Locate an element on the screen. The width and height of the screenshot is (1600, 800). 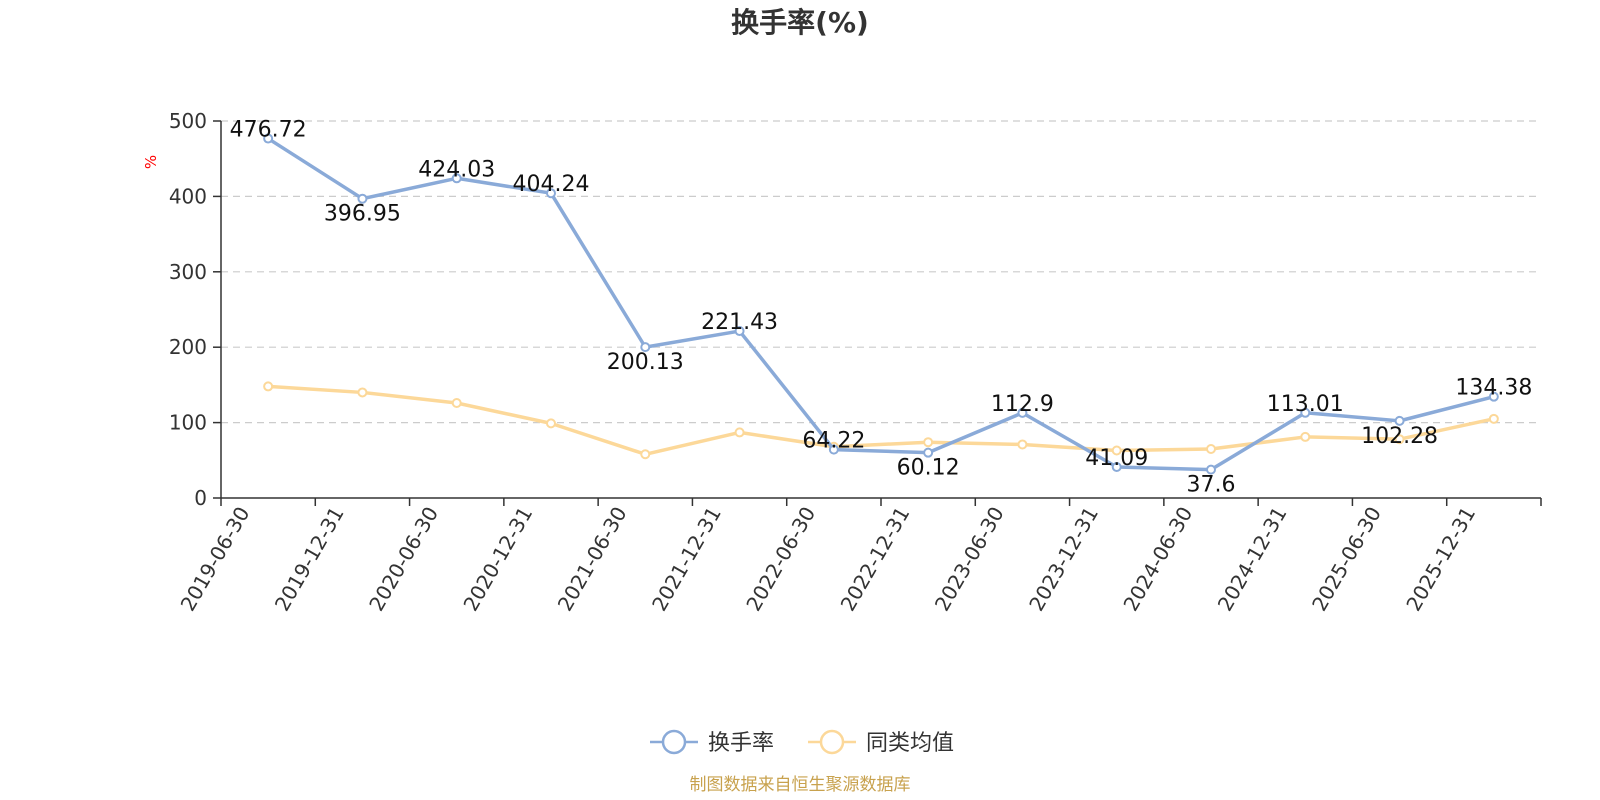
data-label: 476.72 is located at coordinates (268, 130).